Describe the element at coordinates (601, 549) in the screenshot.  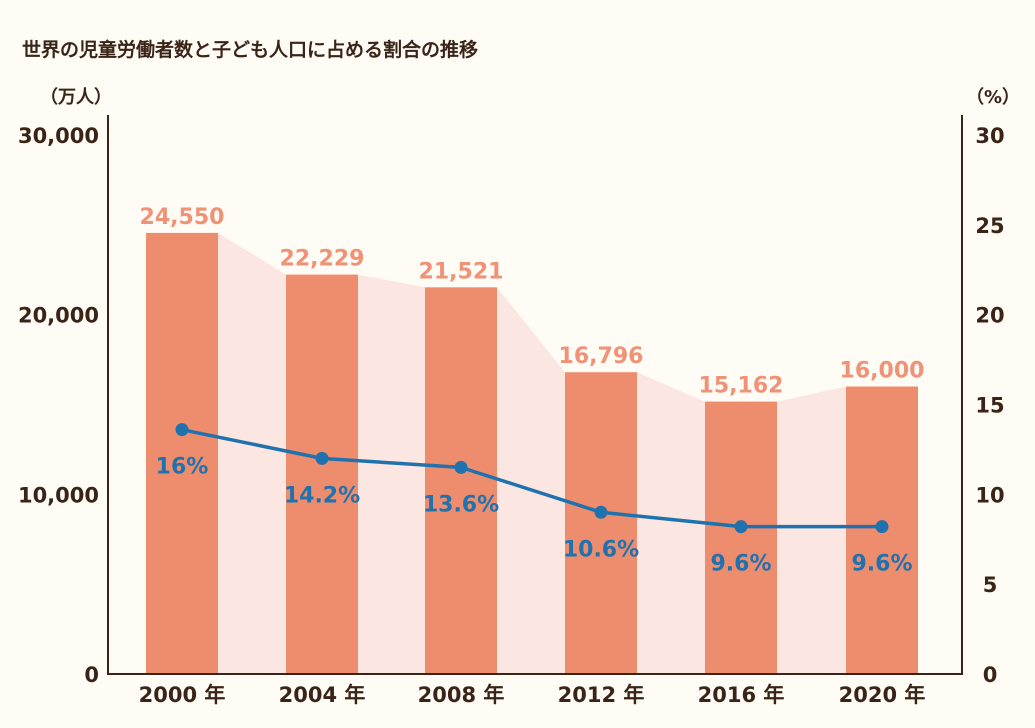
I see `percent-value-label: 10.6%` at that location.